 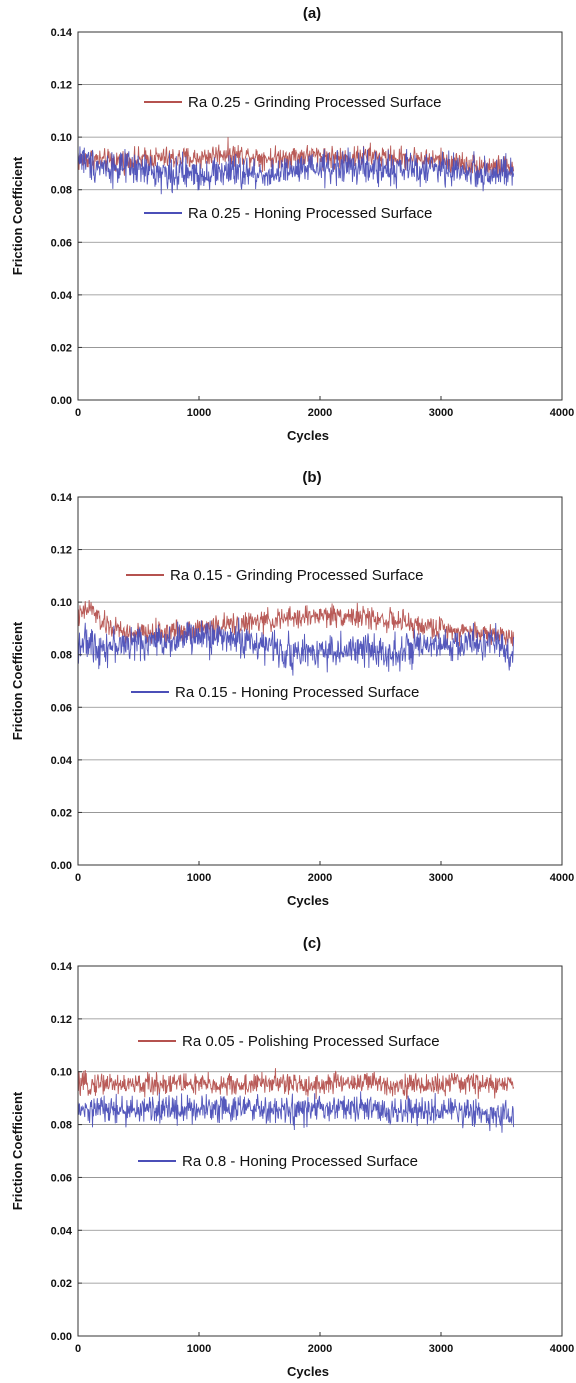 I want to click on legend-label: Ra 0.15 - Grinding Processed Surface, so click(x=296, y=575).